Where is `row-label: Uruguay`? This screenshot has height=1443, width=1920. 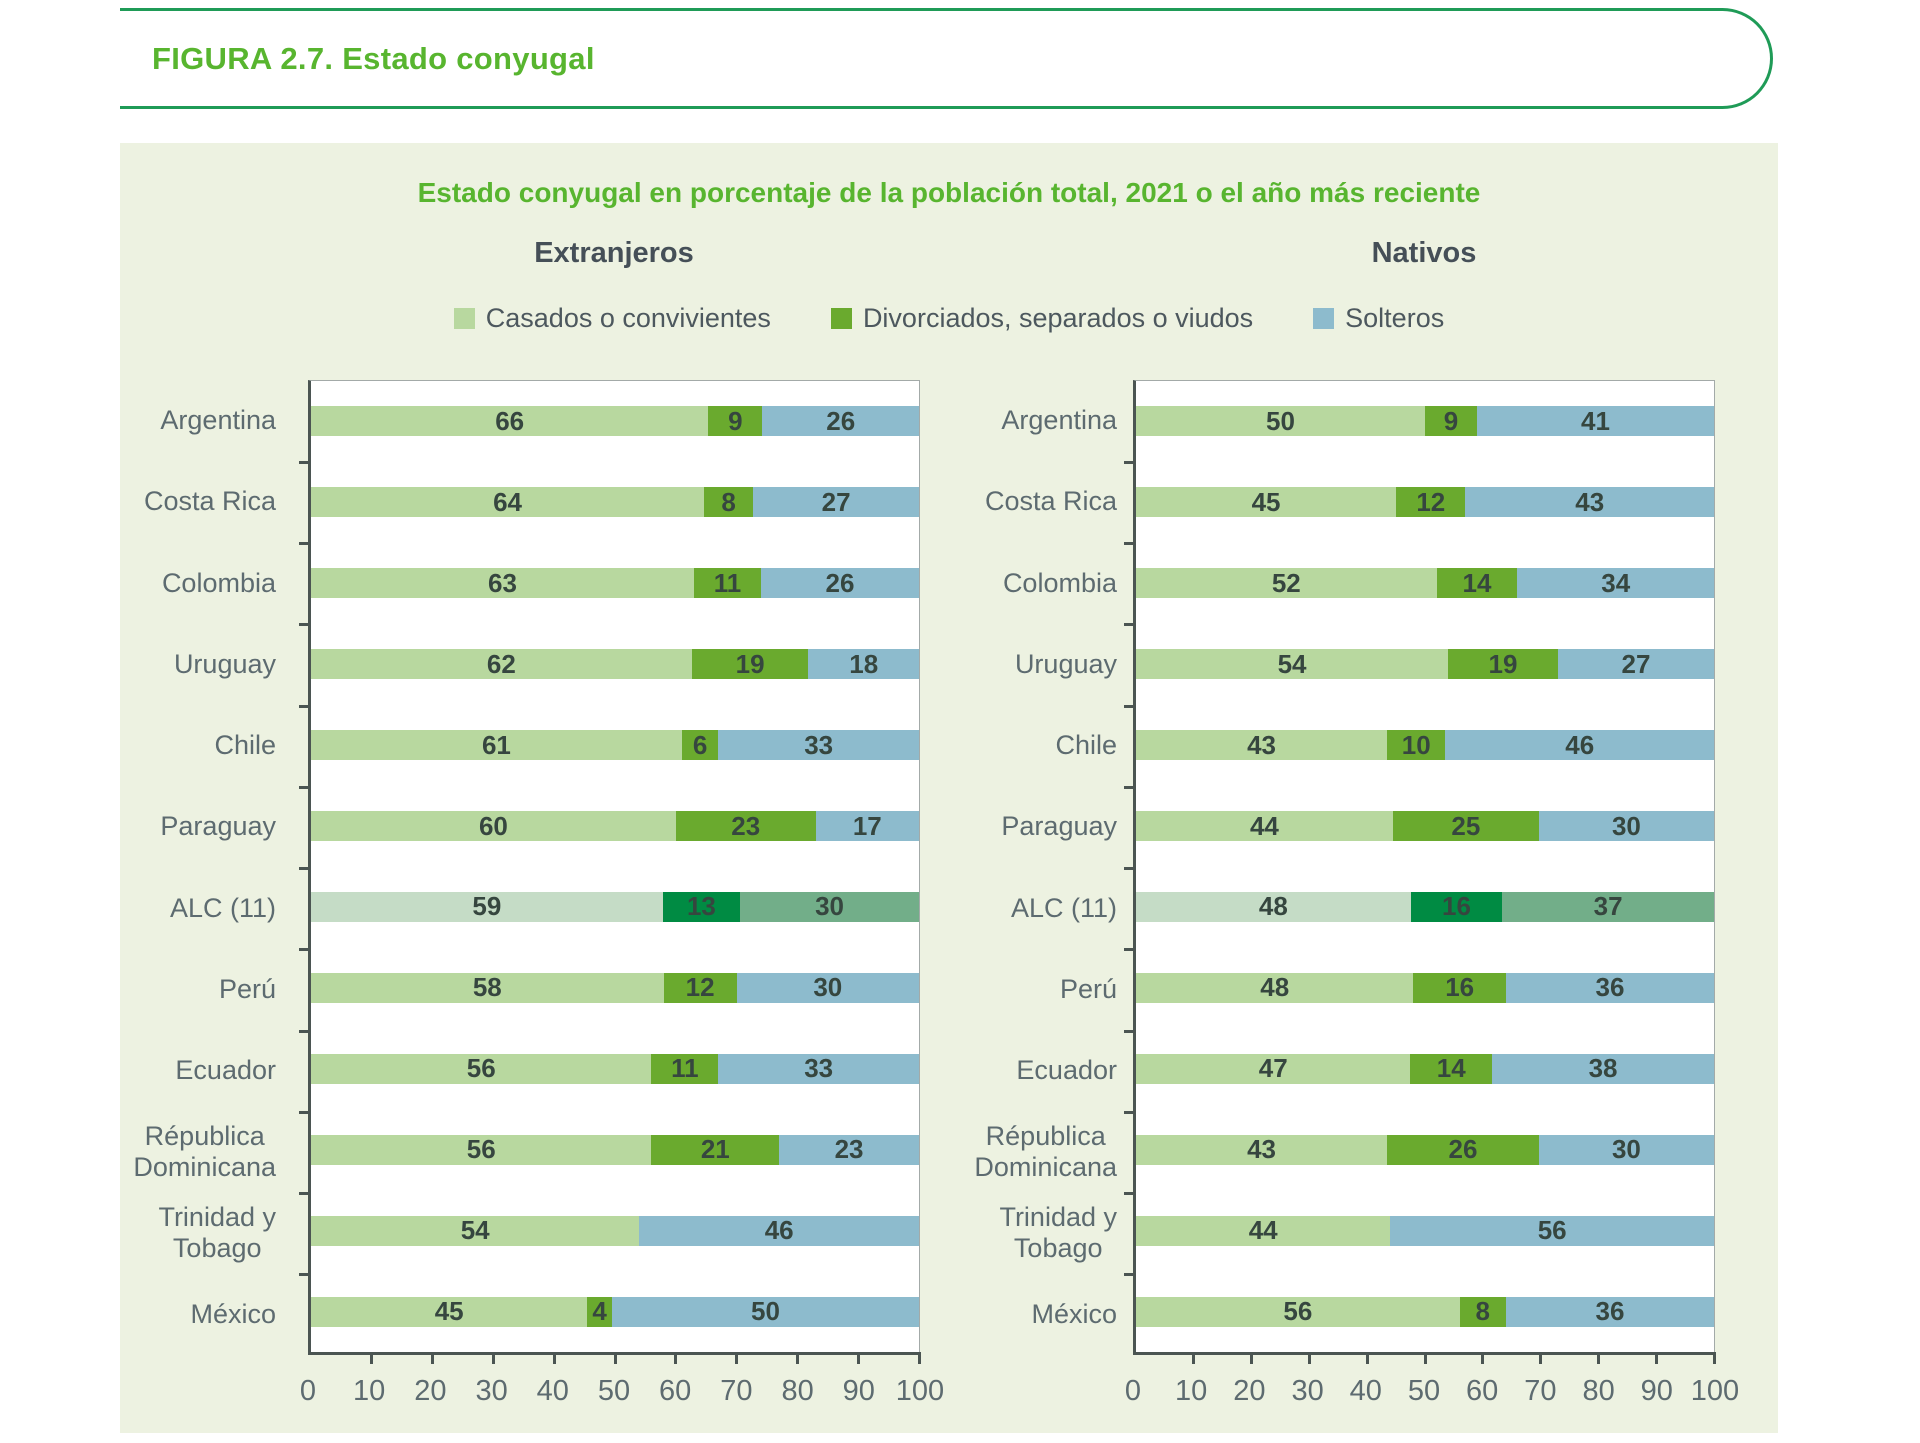
row-label: Uruguay is located at coordinates (224, 663).